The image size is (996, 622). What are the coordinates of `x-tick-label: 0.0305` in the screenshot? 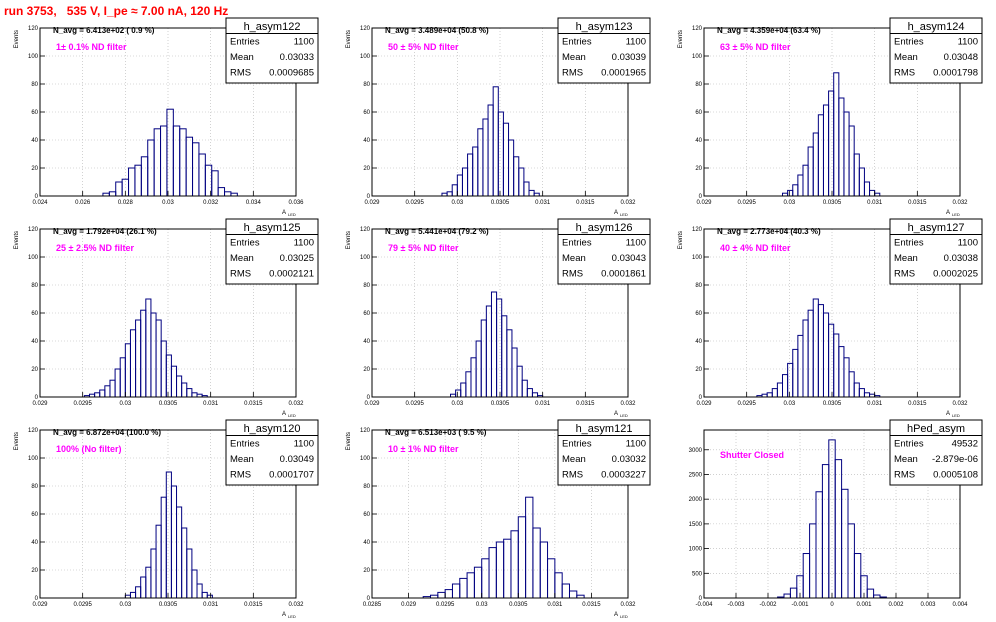 It's located at (500, 203).